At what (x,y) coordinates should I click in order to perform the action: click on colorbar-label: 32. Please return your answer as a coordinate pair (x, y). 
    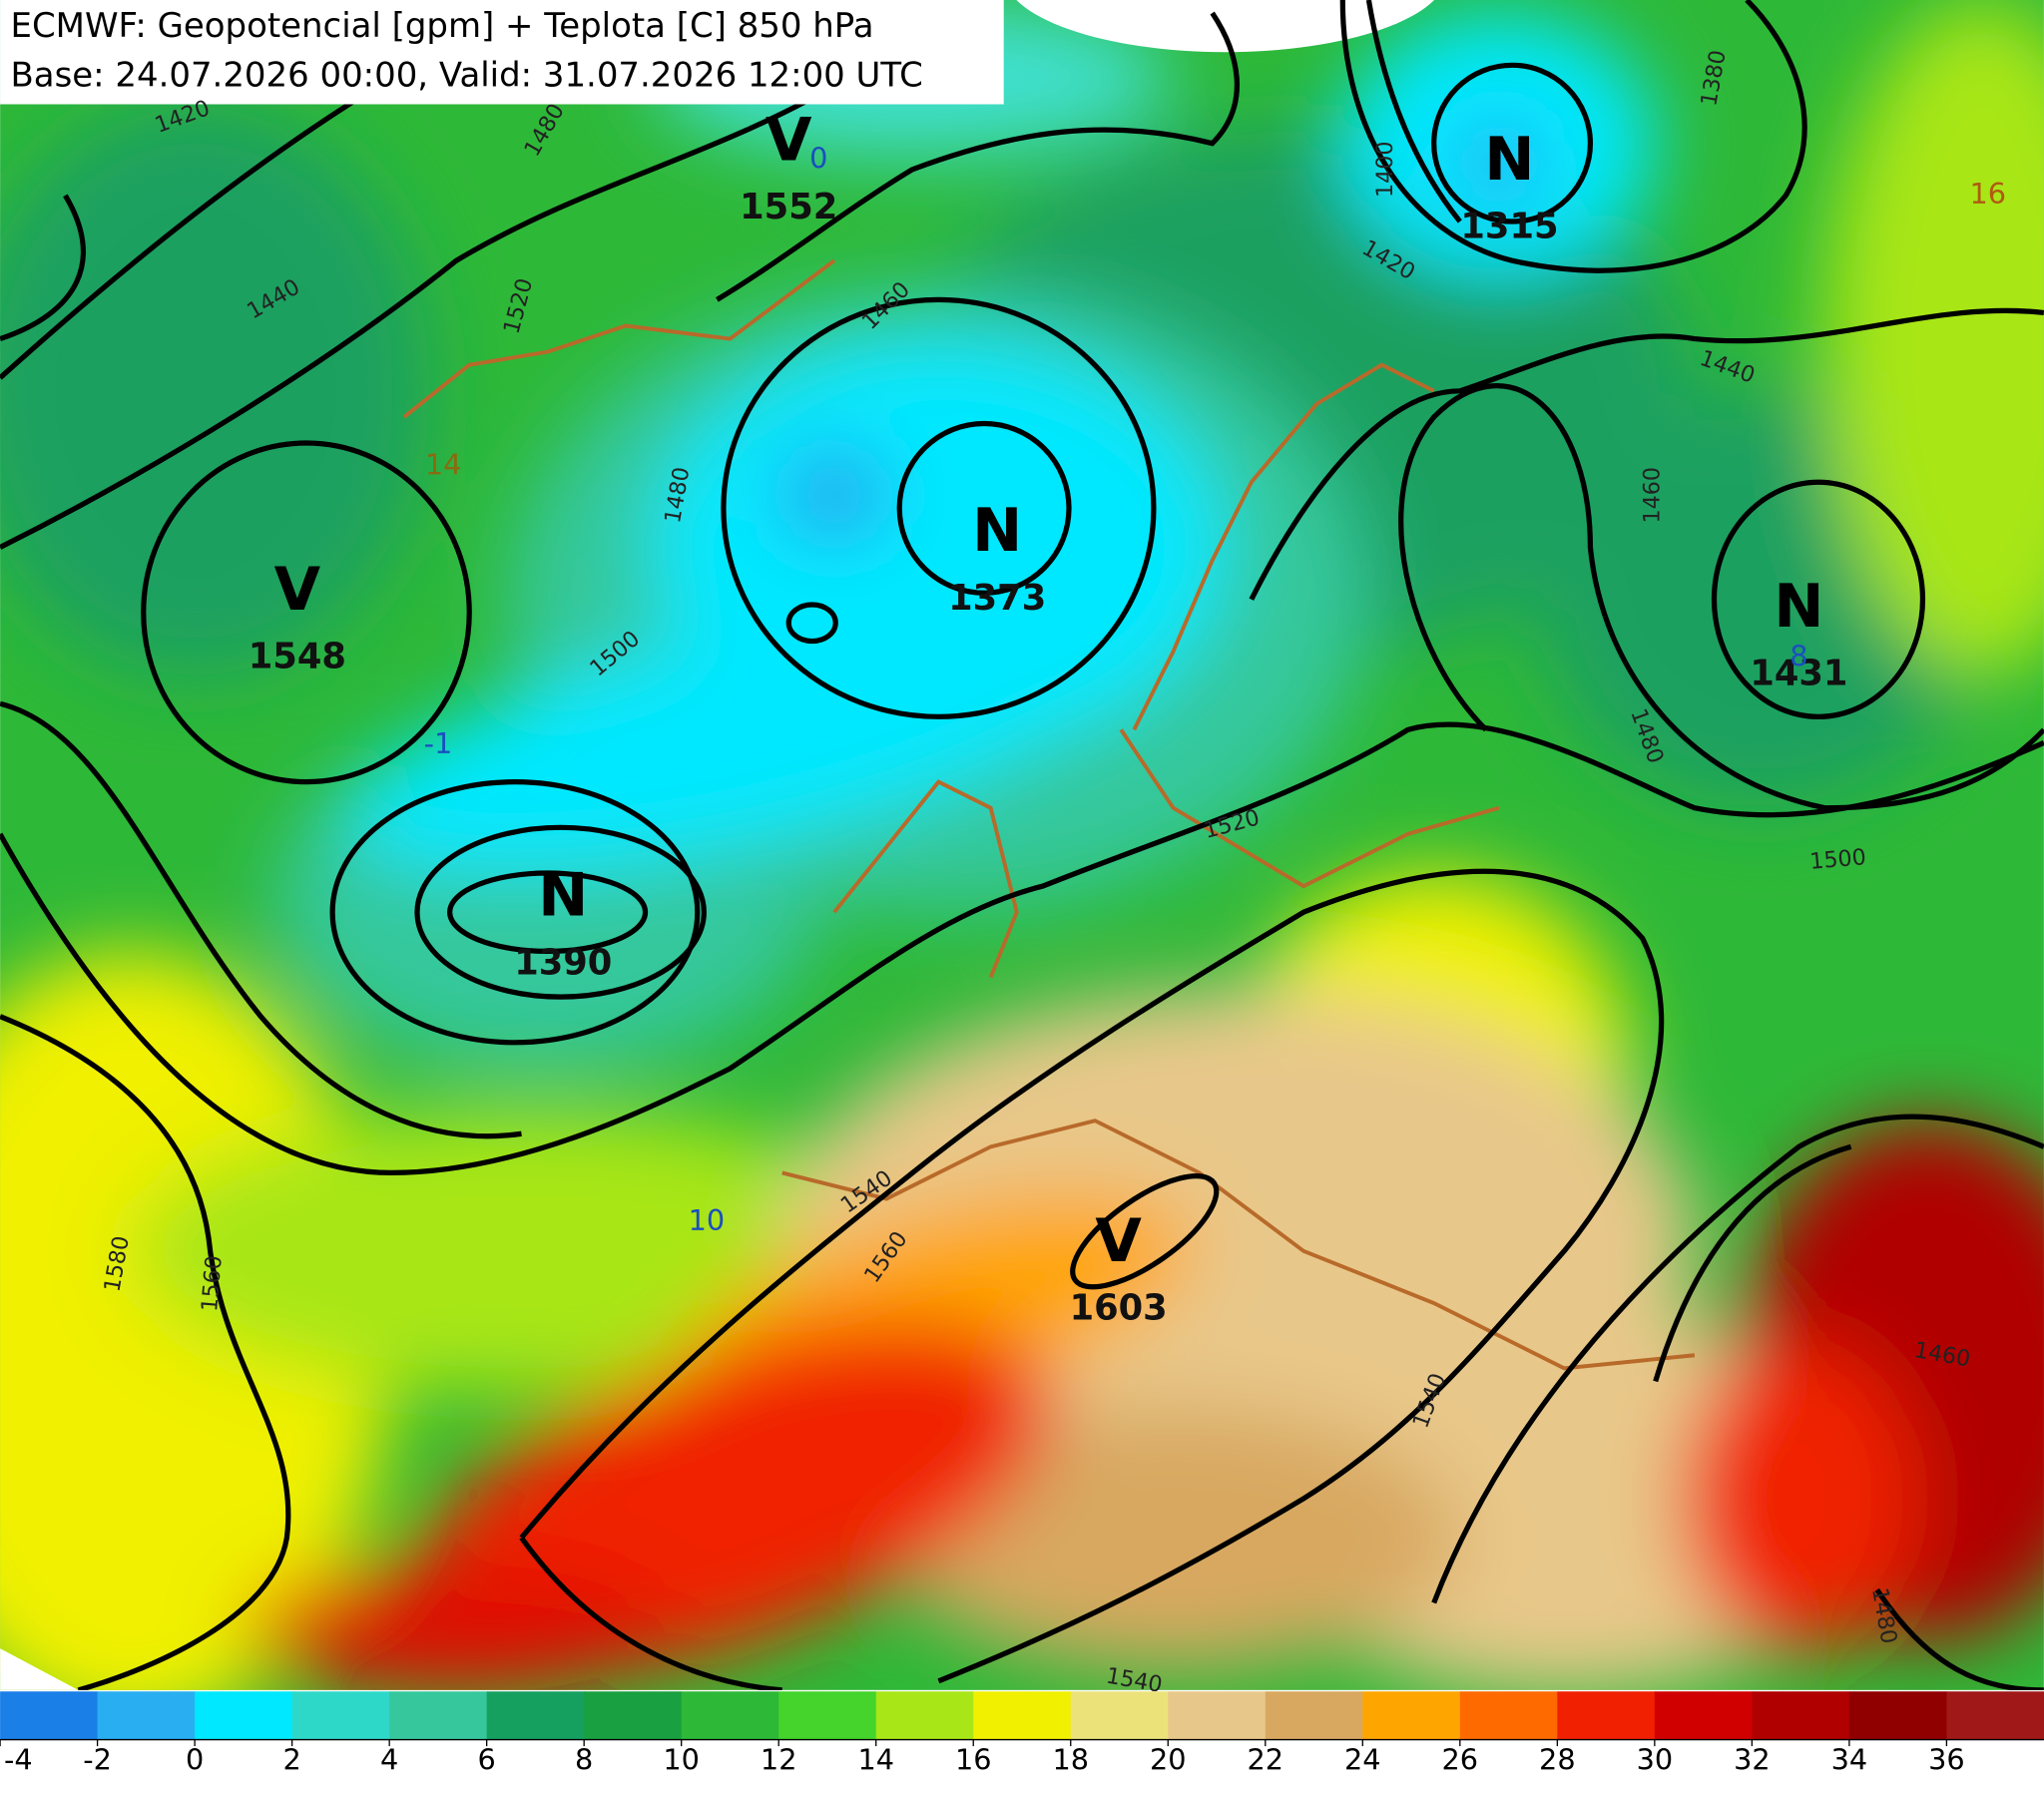
    Looking at the image, I should click on (1752, 1760).